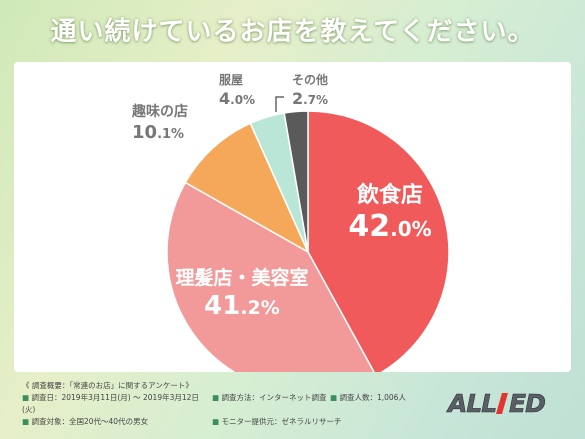 The height and width of the screenshot is (439, 585). What do you see at coordinates (274, 397) in the screenshot?
I see `survey-method: 調査方法：インターネット調査` at bounding box center [274, 397].